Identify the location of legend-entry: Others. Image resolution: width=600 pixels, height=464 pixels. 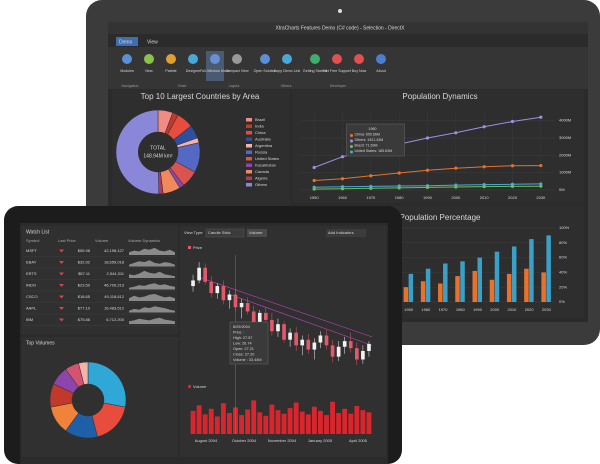
(261, 184).